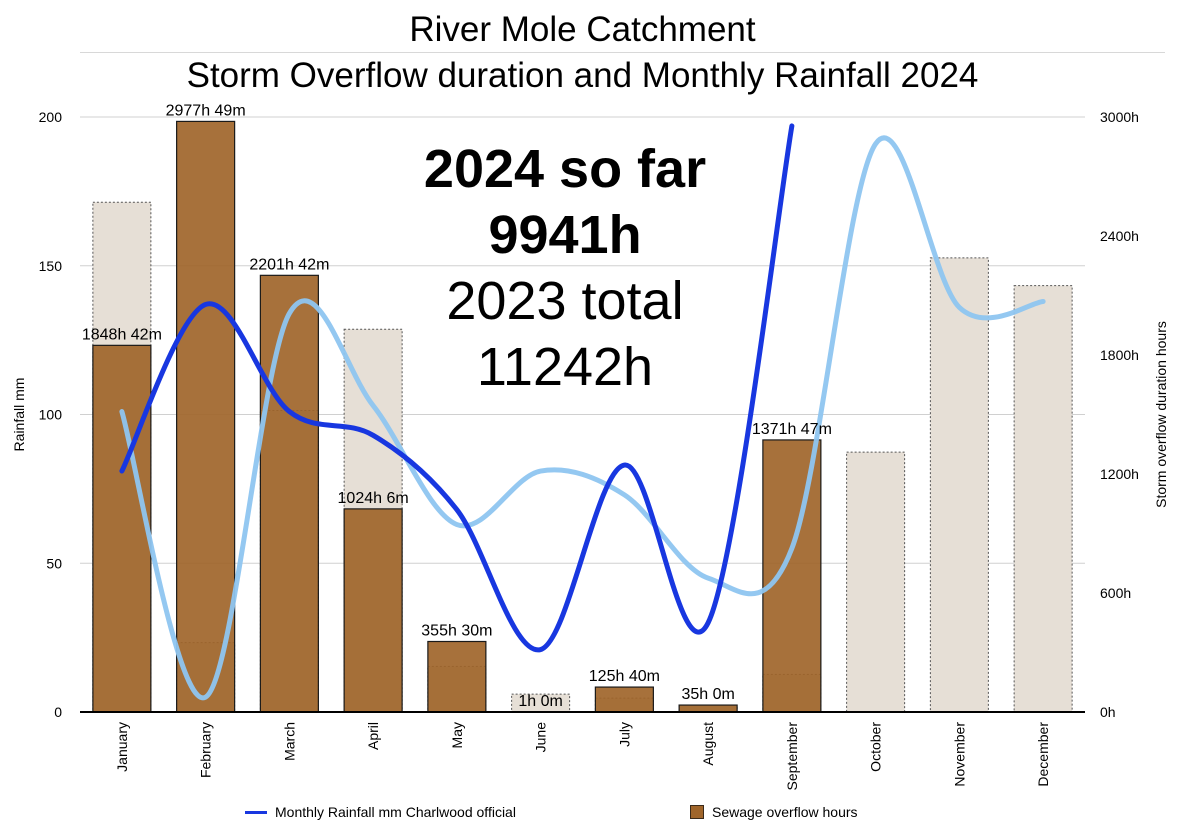 This screenshot has width=1200, height=835. I want to click on bar-2023-november, so click(959, 485).